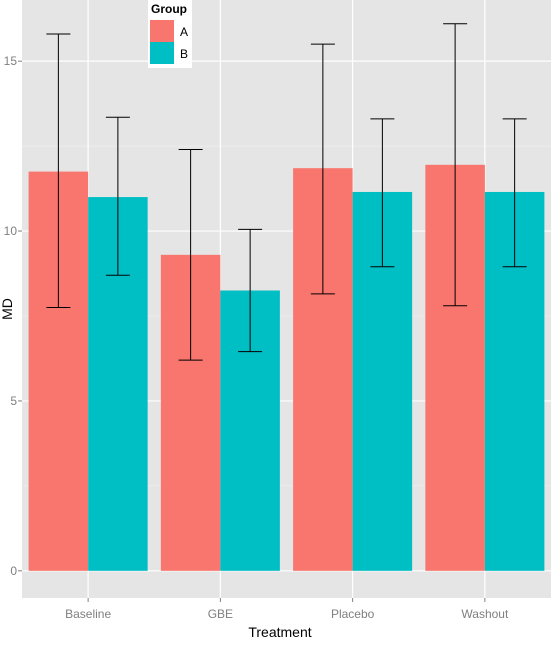  What do you see at coordinates (7, 309) in the screenshot?
I see `y-axis-title: MD` at bounding box center [7, 309].